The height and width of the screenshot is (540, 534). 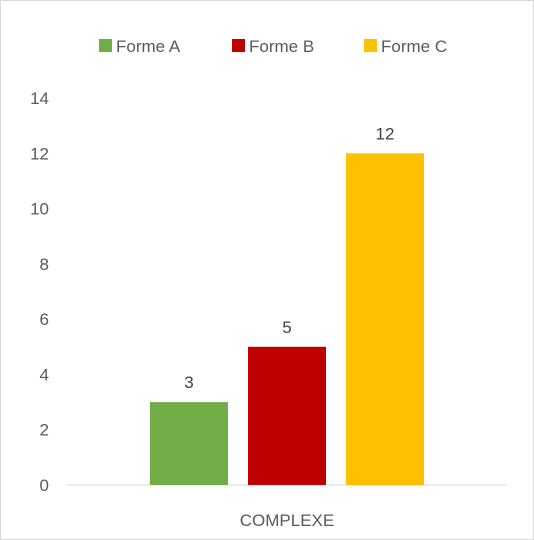 I want to click on legend-label: Forme A, so click(x=148, y=46).